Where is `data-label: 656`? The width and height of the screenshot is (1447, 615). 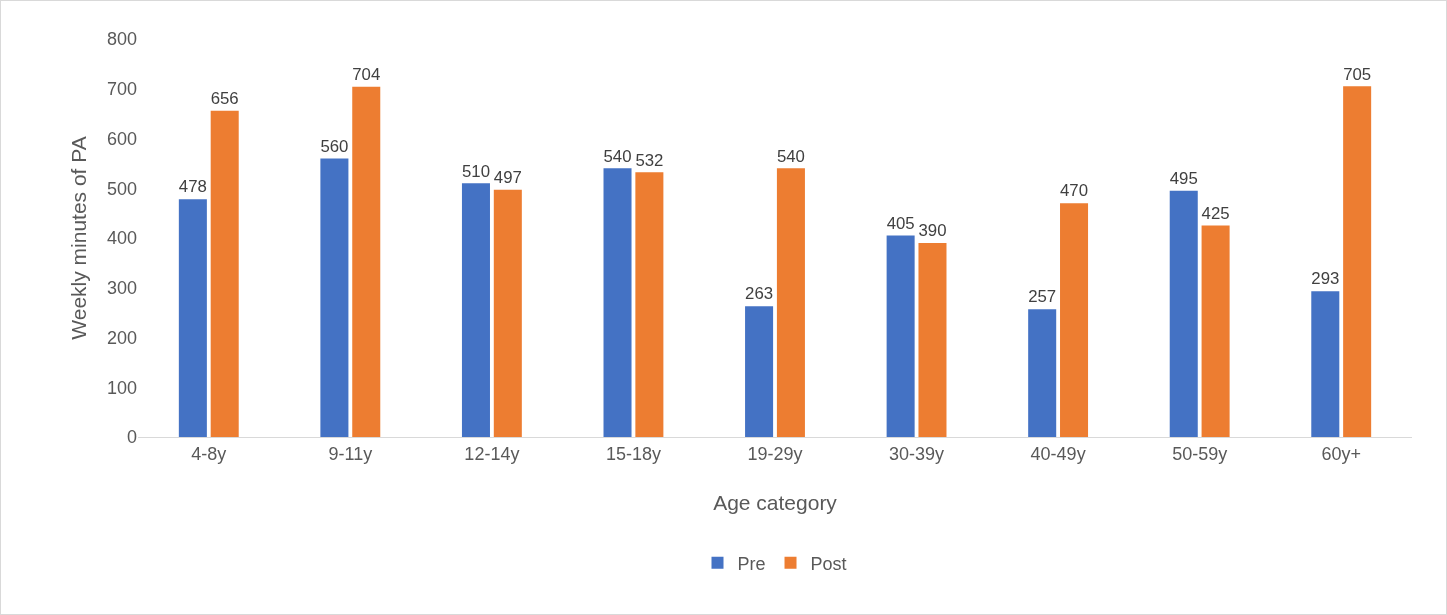 data-label: 656 is located at coordinates (224, 98).